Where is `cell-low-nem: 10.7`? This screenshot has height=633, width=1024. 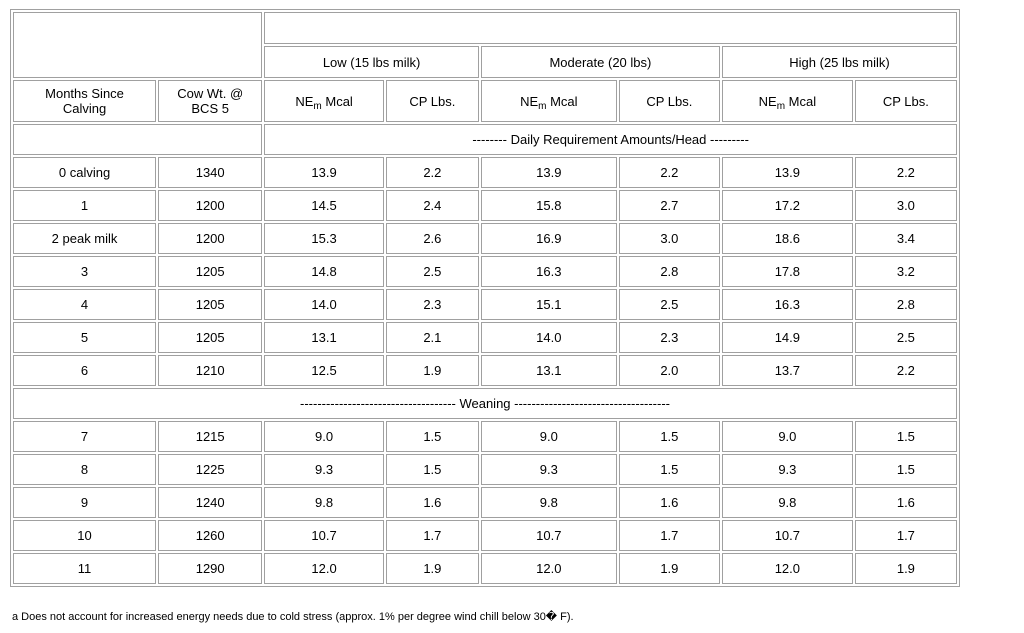
cell-low-nem: 10.7 is located at coordinates (324, 535).